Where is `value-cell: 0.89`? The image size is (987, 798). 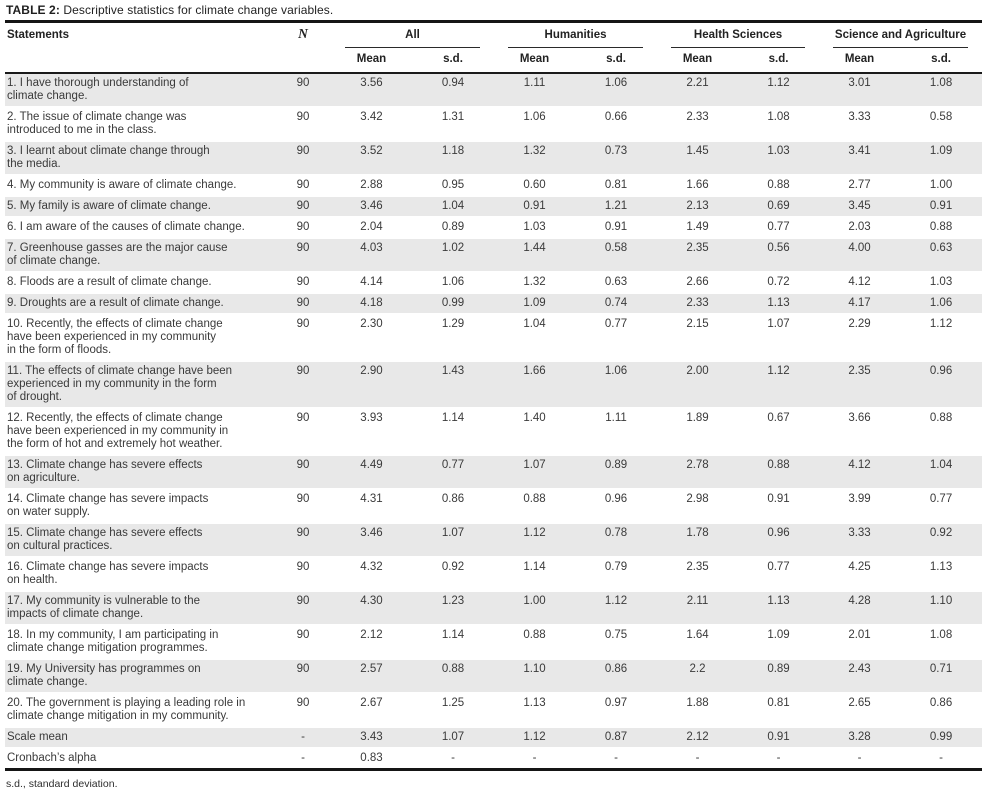
value-cell: 0.89 is located at coordinates (778, 669).